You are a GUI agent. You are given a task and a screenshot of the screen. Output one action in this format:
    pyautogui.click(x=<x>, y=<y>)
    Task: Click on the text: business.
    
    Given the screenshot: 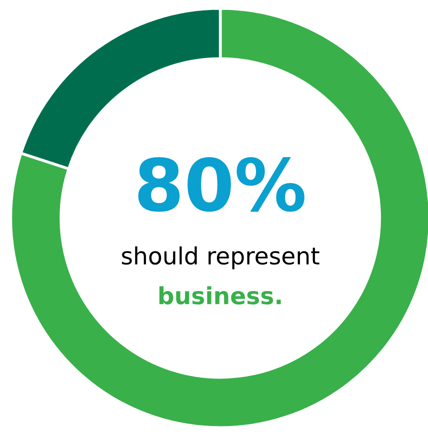 What is the action you would take?
    pyautogui.click(x=220, y=295)
    